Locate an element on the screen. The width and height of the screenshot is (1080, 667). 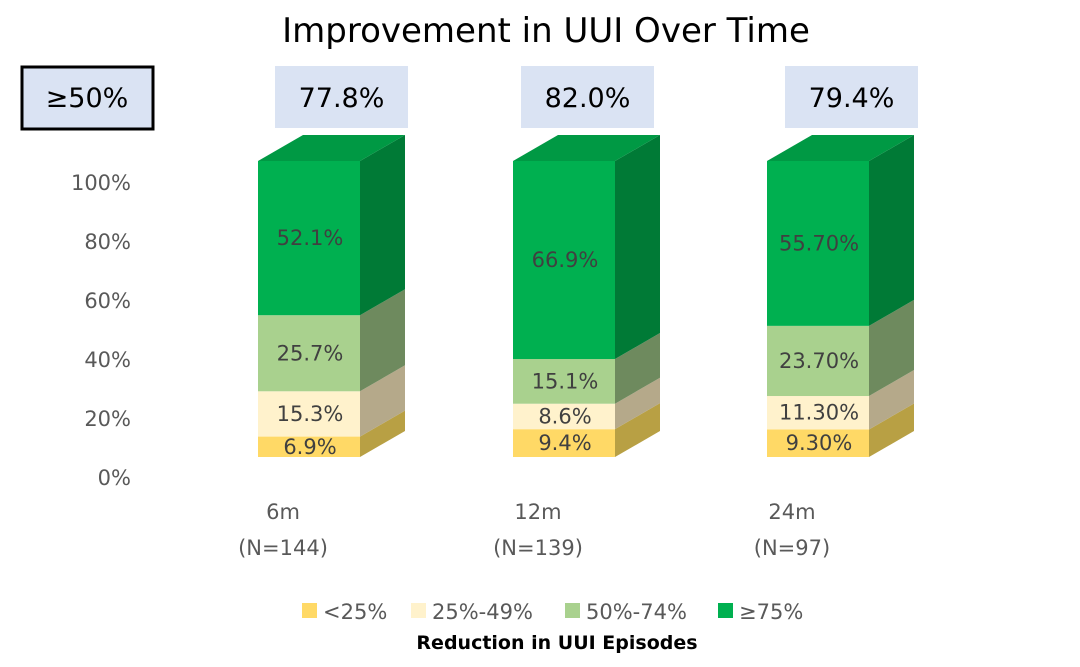
category-n-label: (N=97) is located at coordinates (792, 548).